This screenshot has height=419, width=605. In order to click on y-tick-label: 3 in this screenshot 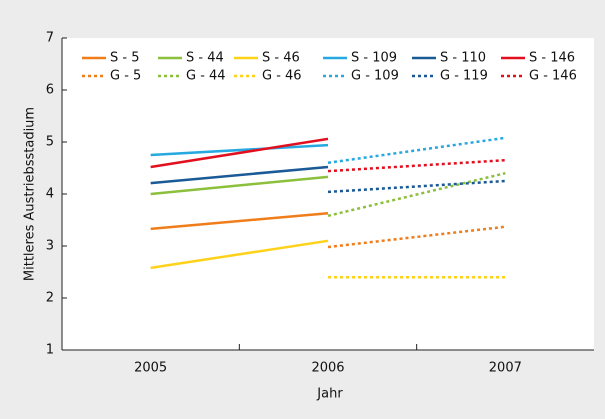, I will do `click(50, 246)`.